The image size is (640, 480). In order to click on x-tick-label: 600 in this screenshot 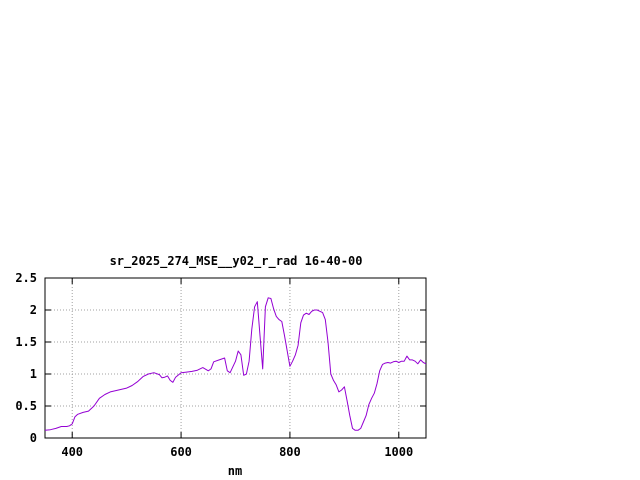, I will do `click(181, 452)`.